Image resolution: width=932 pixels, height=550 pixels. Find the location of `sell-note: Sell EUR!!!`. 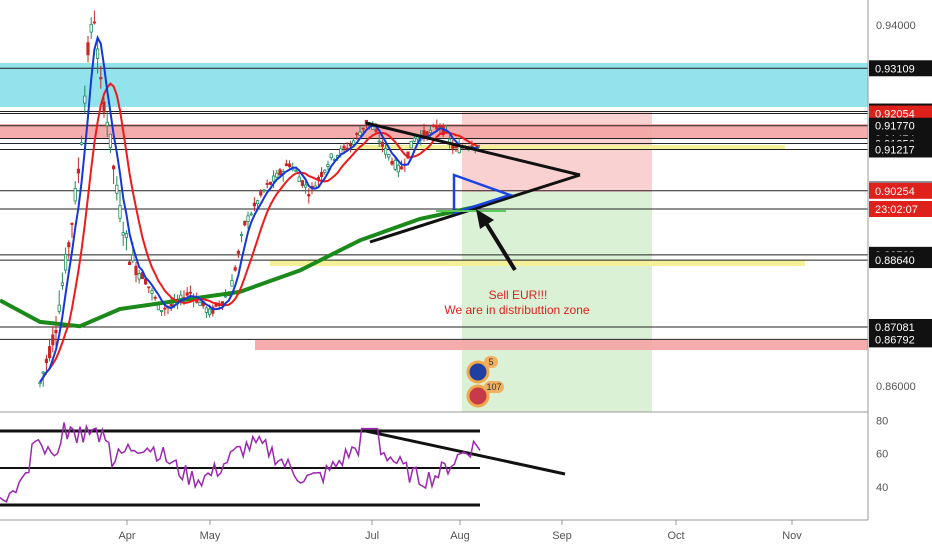

sell-note: Sell EUR!!! is located at coordinates (518, 295).